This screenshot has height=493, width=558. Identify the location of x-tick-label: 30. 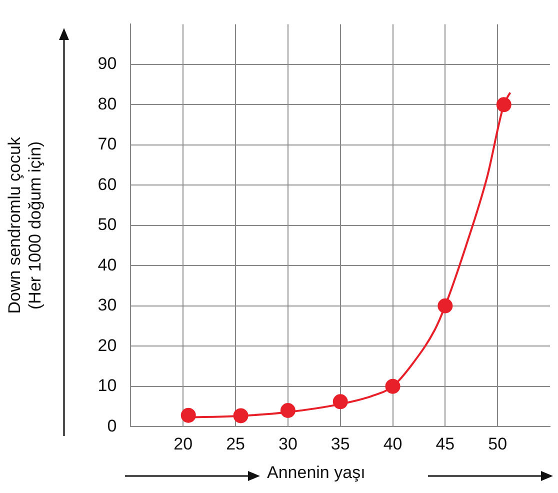
(288, 444).